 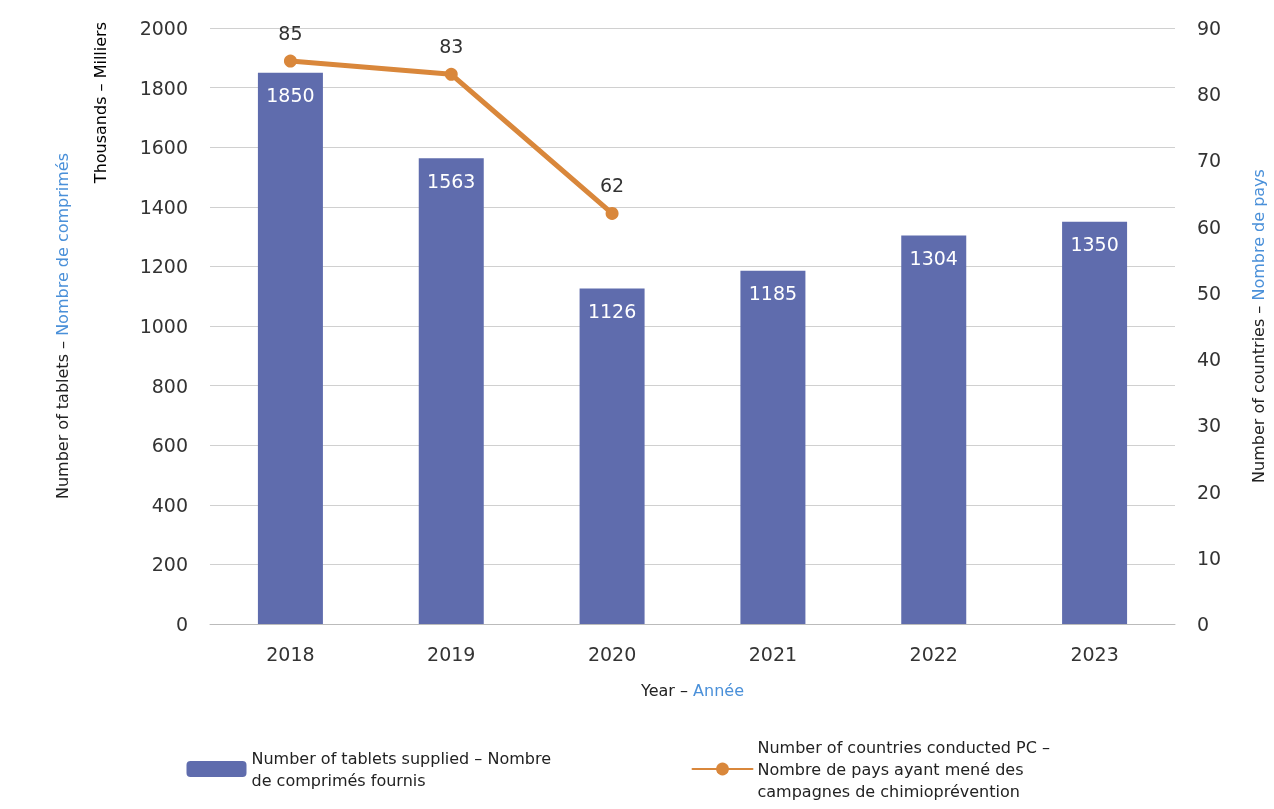 I want to click on y2-tick-label: 20, so click(x=1209, y=491).